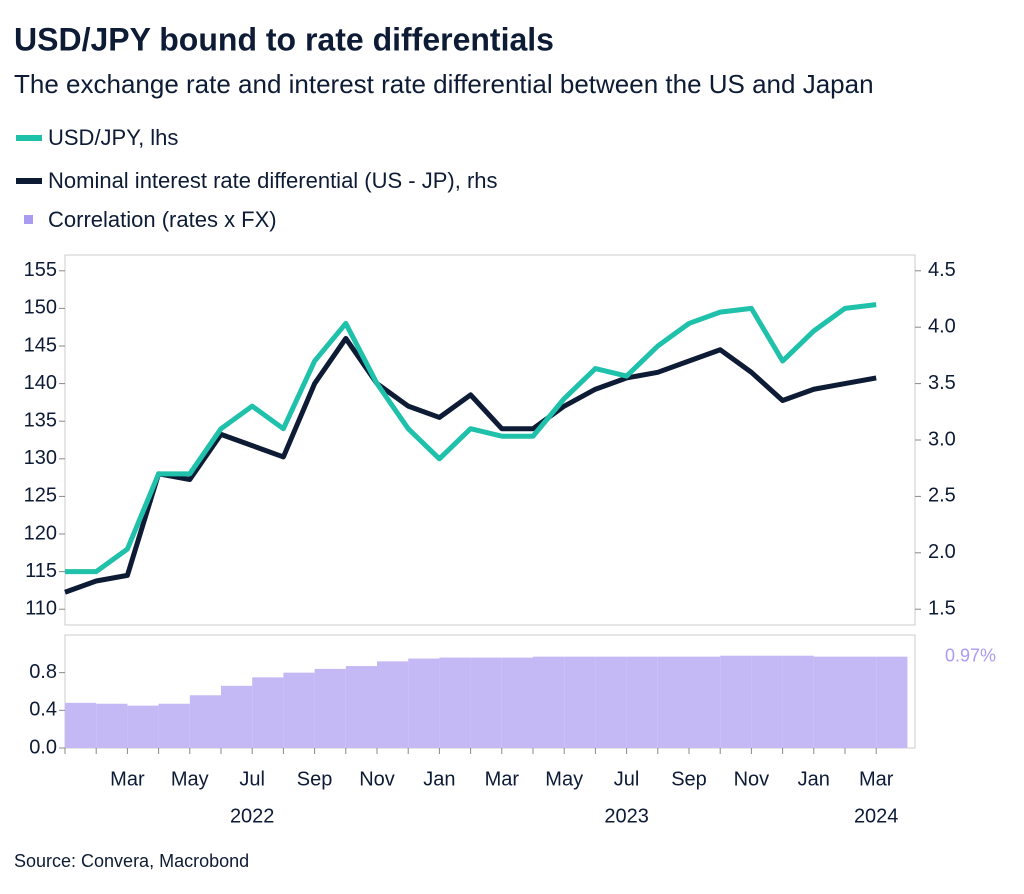 This screenshot has width=1024, height=894. What do you see at coordinates (43, 672) in the screenshot?
I see `y-tick-label: 0.8` at bounding box center [43, 672].